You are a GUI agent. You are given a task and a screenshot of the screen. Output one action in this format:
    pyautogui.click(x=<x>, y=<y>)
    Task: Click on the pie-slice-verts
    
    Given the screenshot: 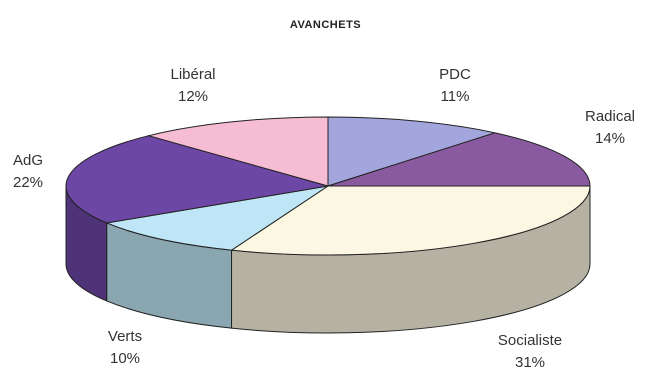 What is the action you would take?
    pyautogui.click(x=216, y=218)
    